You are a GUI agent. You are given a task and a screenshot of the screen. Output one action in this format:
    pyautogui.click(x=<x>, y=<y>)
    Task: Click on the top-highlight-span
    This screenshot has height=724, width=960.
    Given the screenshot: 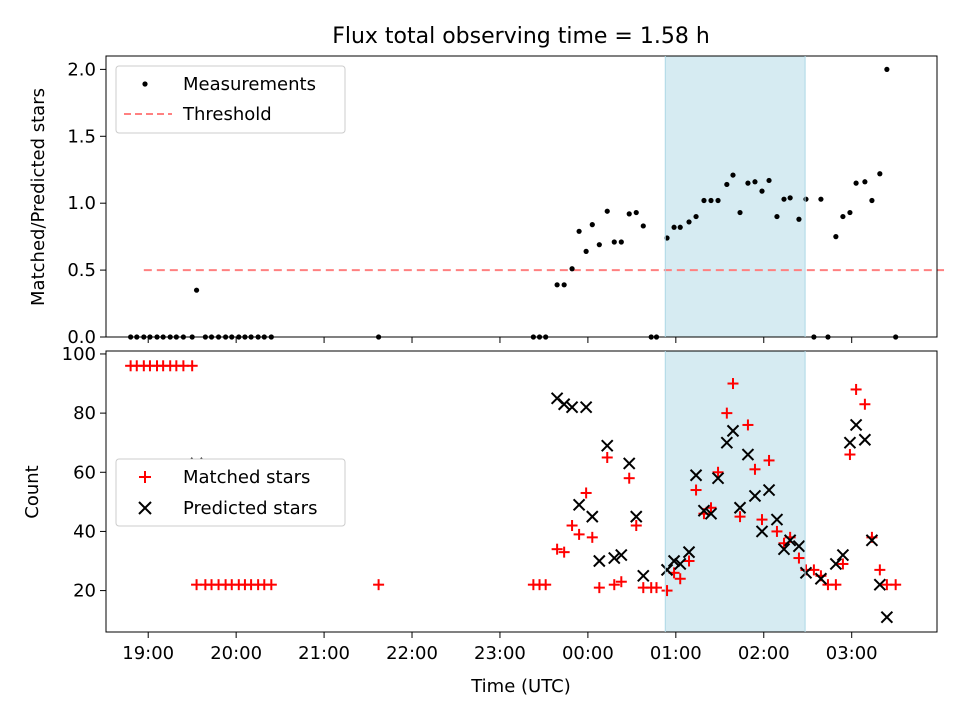 What is the action you would take?
    pyautogui.click(x=735, y=196)
    